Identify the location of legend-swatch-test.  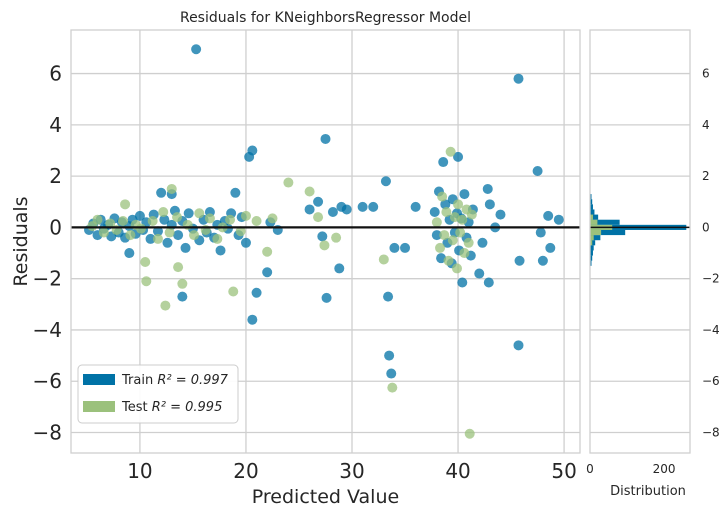
(99, 406).